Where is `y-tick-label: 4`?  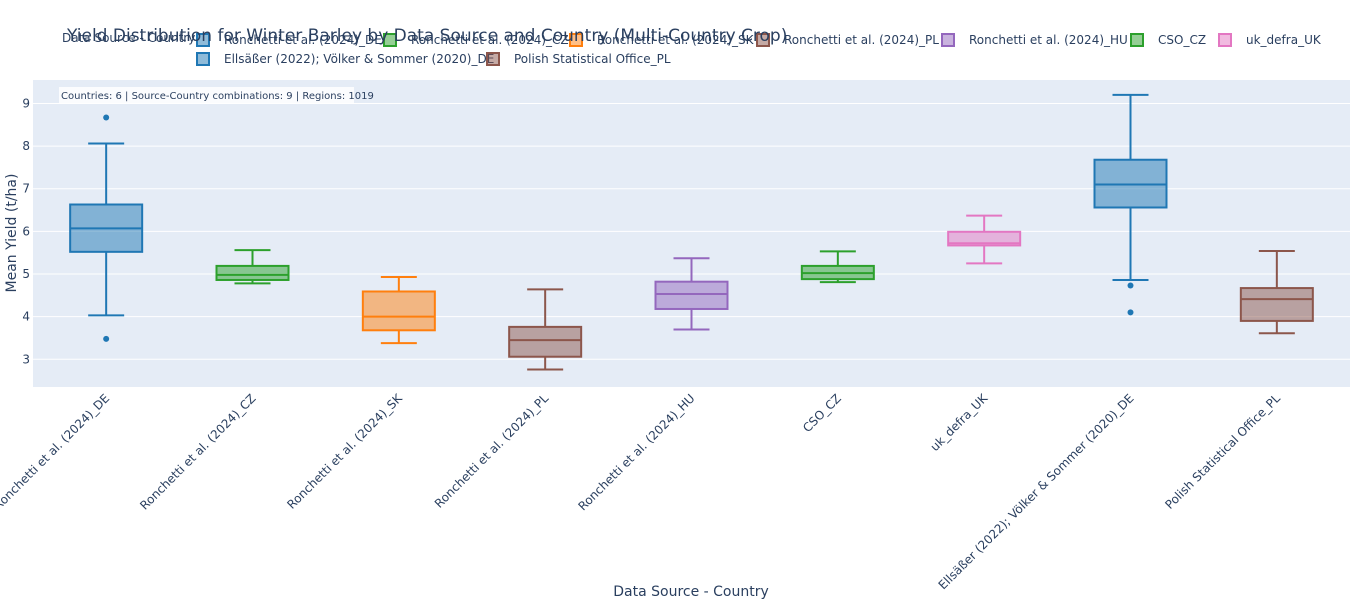
y-tick-label: 4 is located at coordinates (26, 317).